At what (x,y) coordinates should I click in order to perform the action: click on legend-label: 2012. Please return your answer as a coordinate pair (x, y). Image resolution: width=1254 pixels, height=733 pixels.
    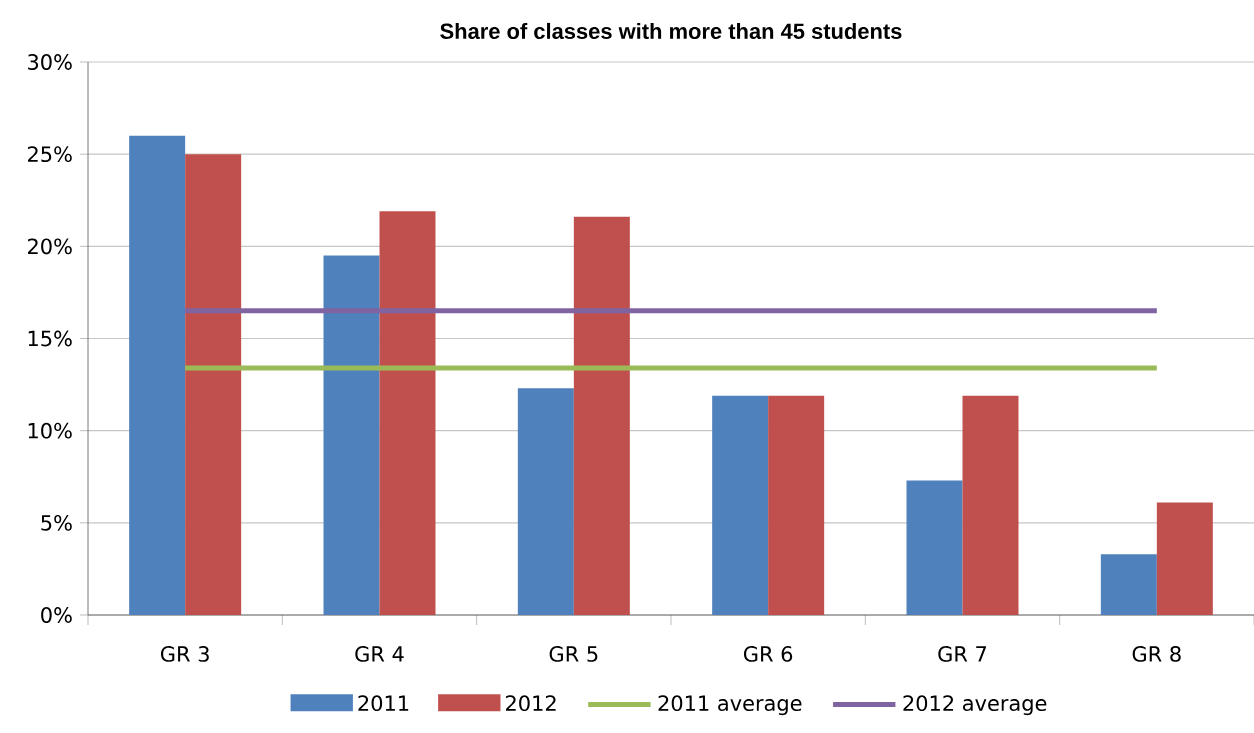
    Looking at the image, I should click on (531, 703).